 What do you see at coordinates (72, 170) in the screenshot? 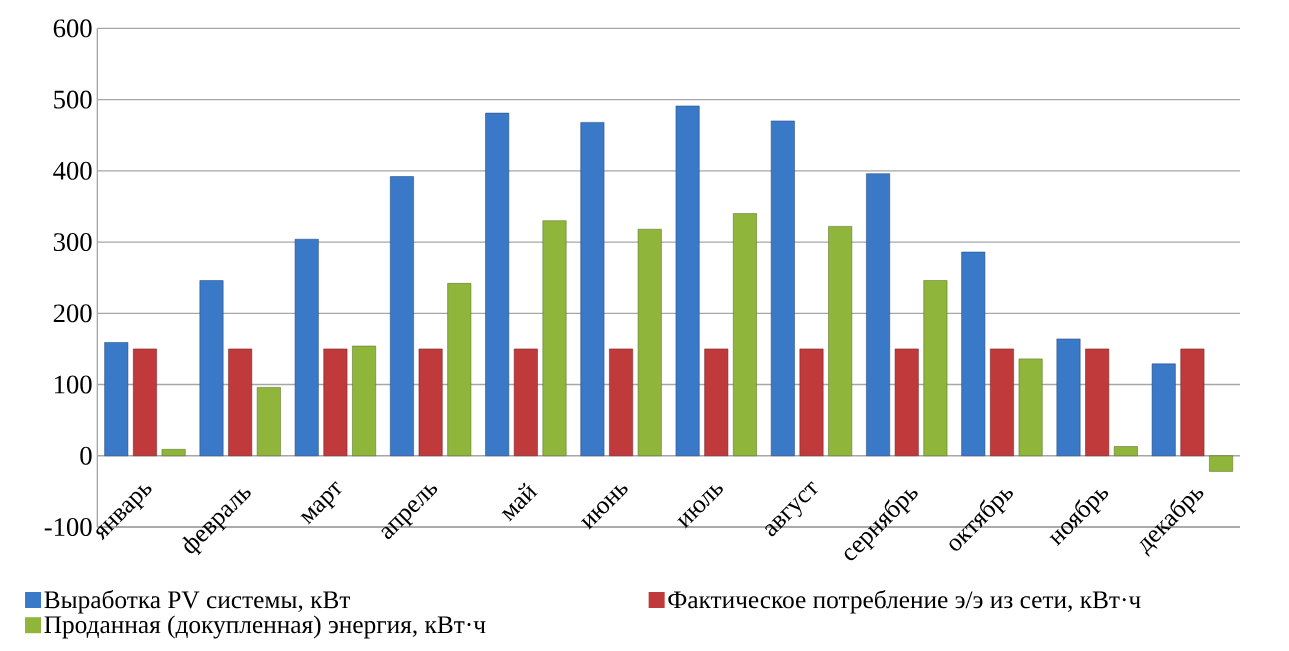
I see `y-tick-label: 400` at bounding box center [72, 170].